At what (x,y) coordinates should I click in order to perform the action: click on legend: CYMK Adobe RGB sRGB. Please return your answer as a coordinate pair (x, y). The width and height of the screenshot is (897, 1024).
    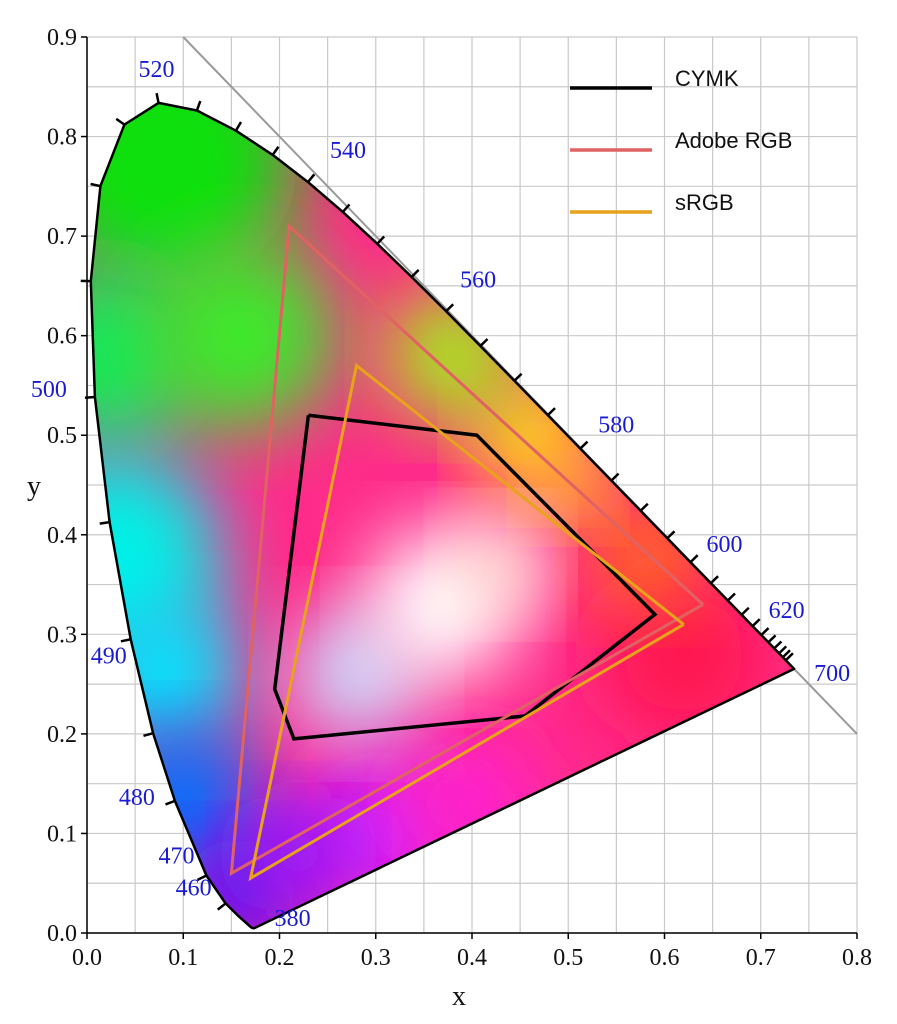
    Looking at the image, I should click on (681, 140).